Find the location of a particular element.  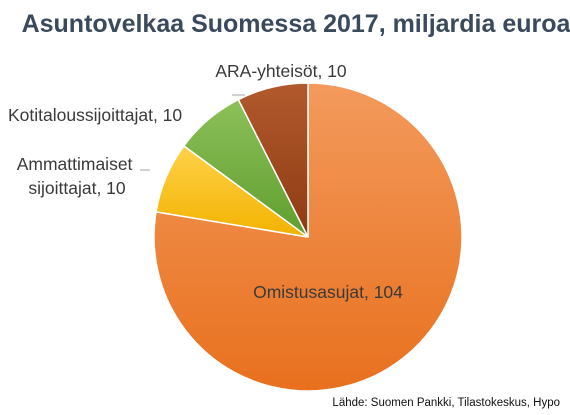

label-ammattimaiset-line2: sijoittajat, 10 is located at coordinates (77, 188).